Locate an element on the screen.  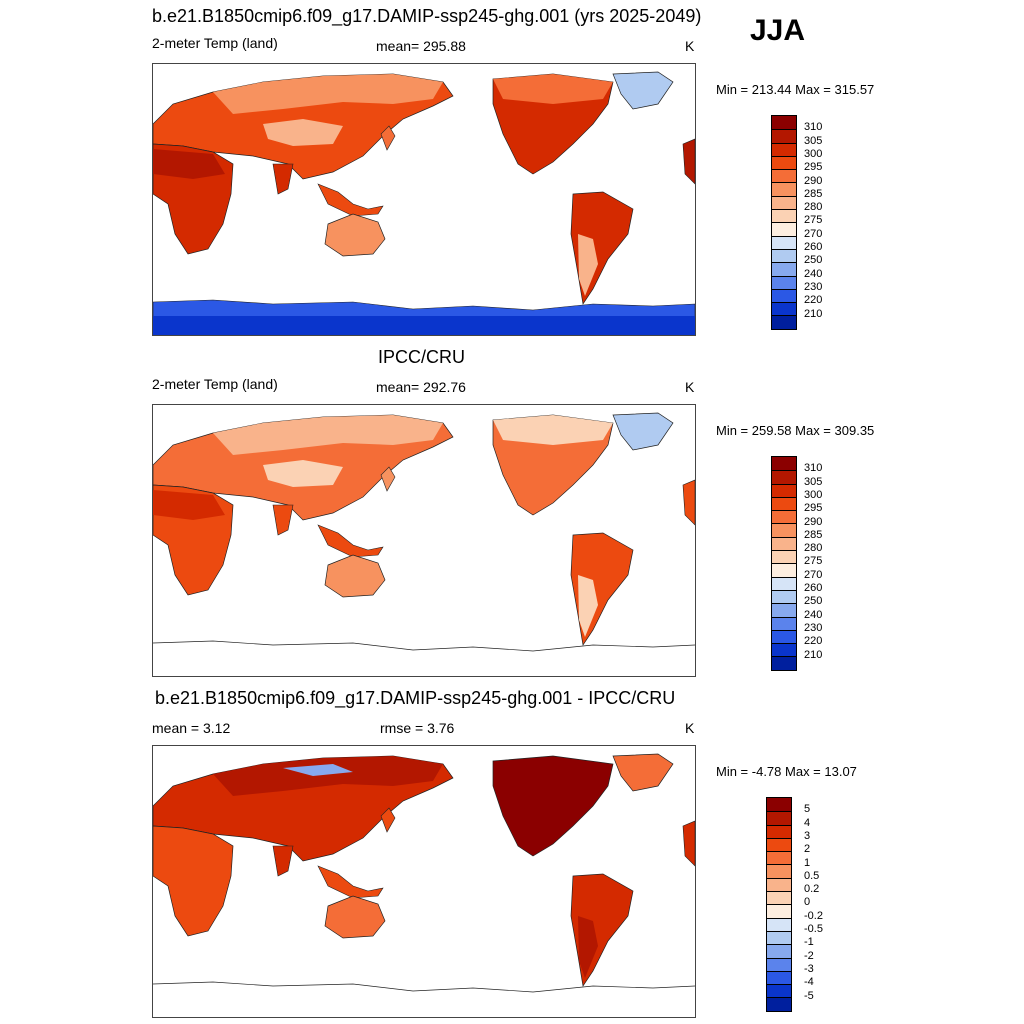
panel1-map is located at coordinates (424, 199).